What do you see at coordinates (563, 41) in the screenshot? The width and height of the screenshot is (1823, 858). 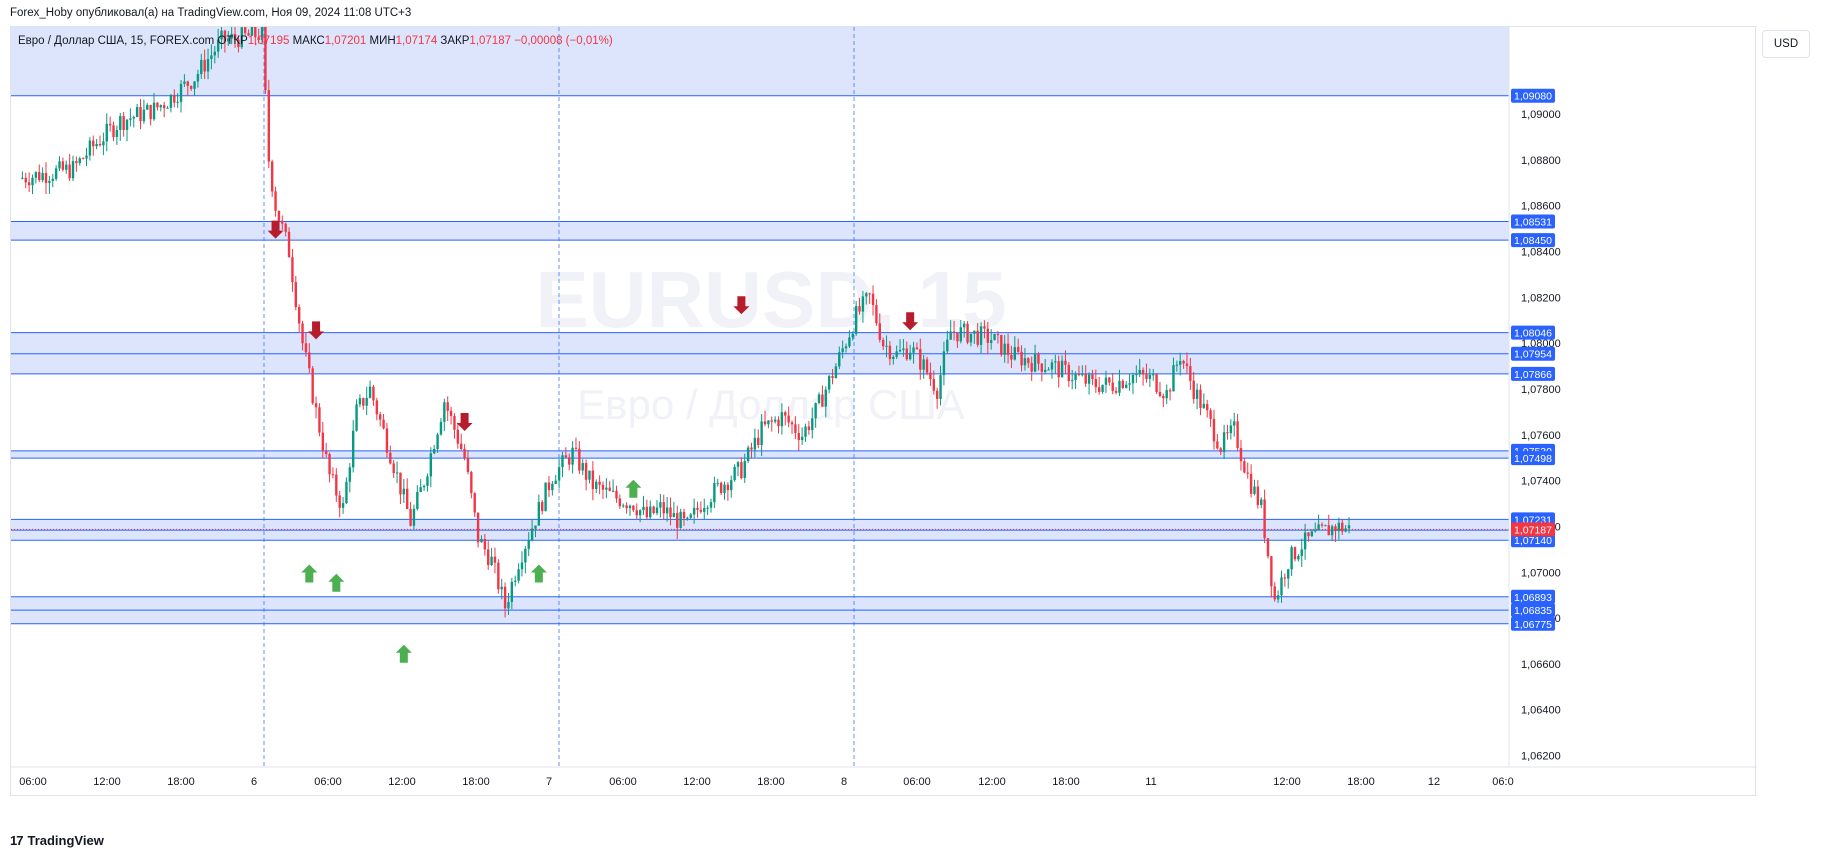 I see `legend-change: −0,00008 (−0,01%)` at bounding box center [563, 41].